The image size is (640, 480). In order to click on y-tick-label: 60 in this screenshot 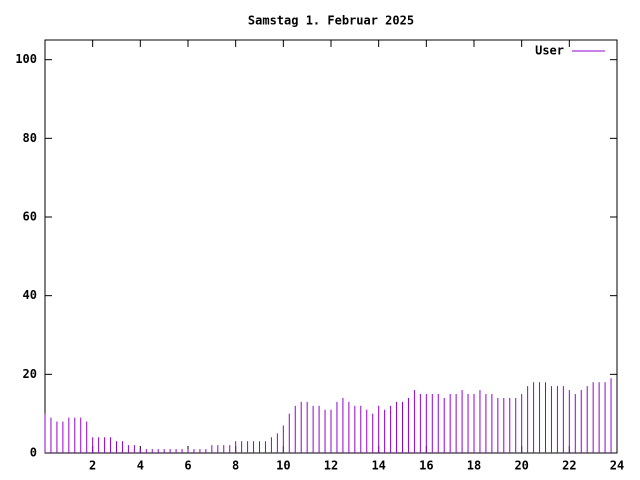, I will do `click(30, 217)`.